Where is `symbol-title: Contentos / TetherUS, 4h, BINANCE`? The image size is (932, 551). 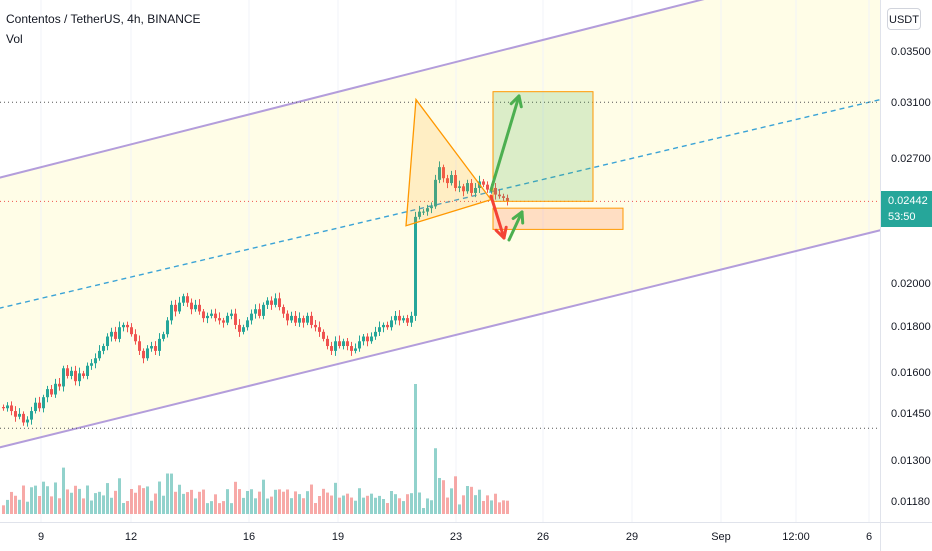 symbol-title: Contentos / TetherUS, 4h, BINANCE is located at coordinates (103, 19).